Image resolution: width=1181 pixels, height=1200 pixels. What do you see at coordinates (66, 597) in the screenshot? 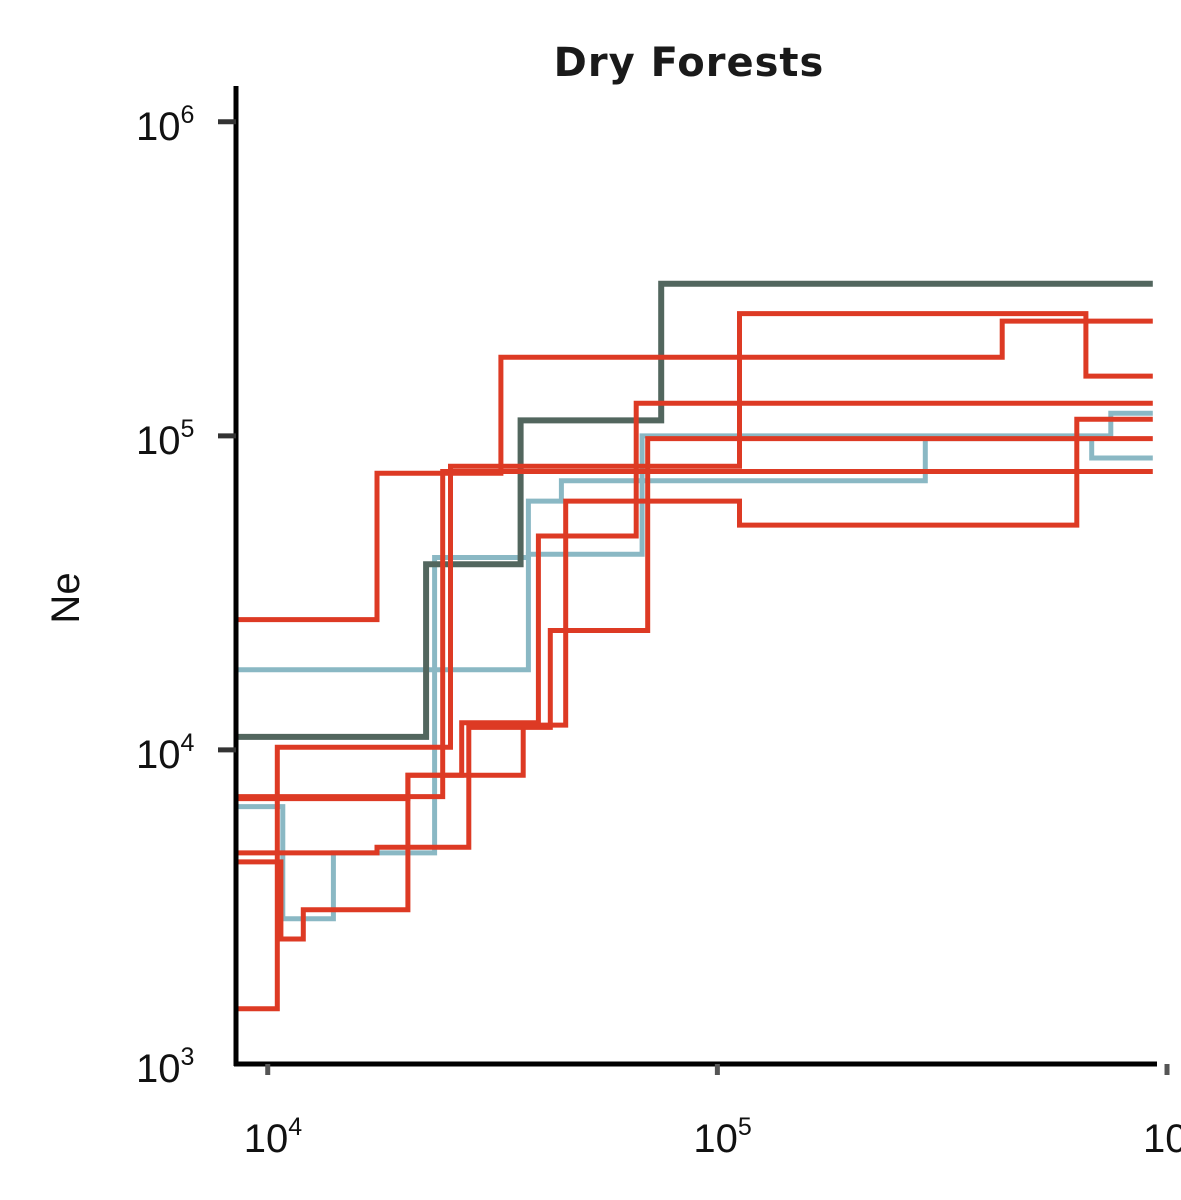
I see `y-axis-label: Ne` at bounding box center [66, 597].